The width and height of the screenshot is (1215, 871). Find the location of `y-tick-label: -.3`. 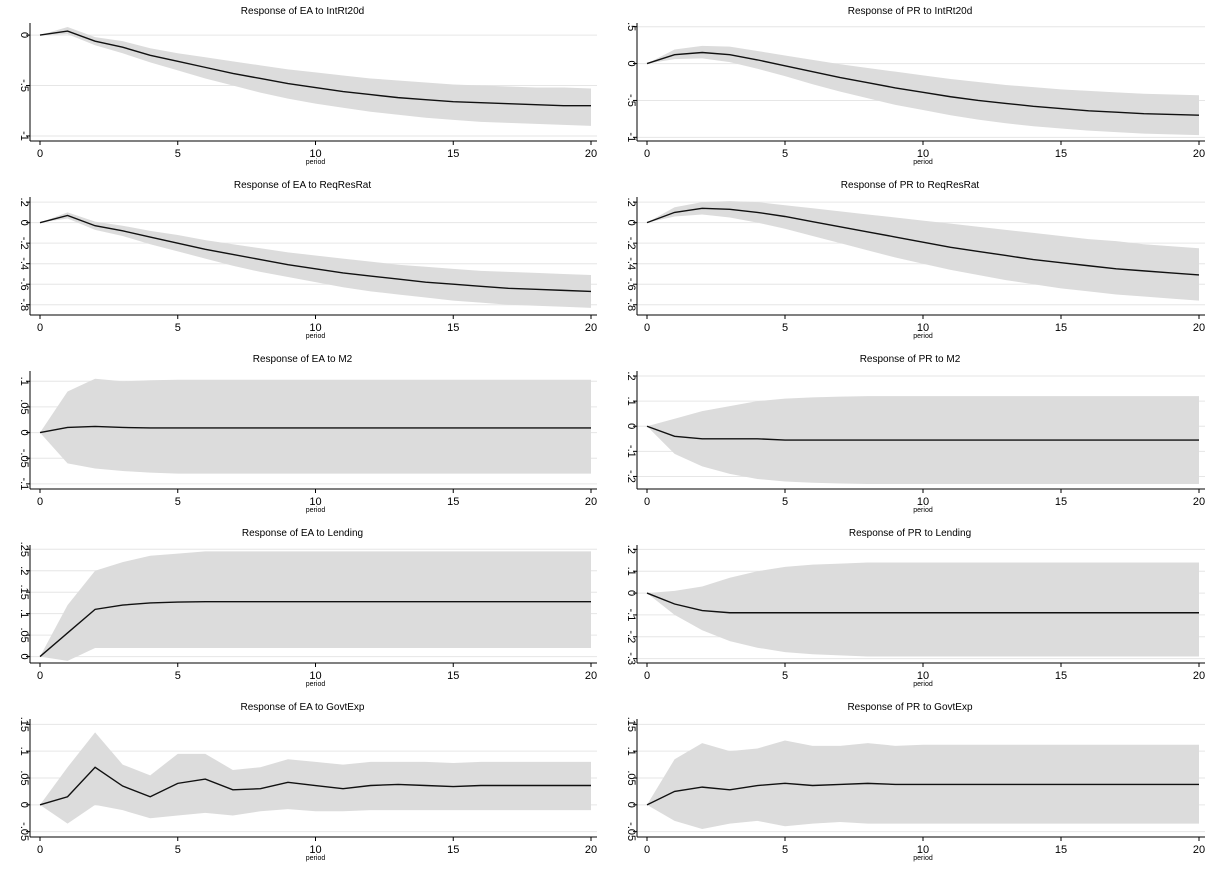

y-tick-label: -.3 is located at coordinates (631, 658).